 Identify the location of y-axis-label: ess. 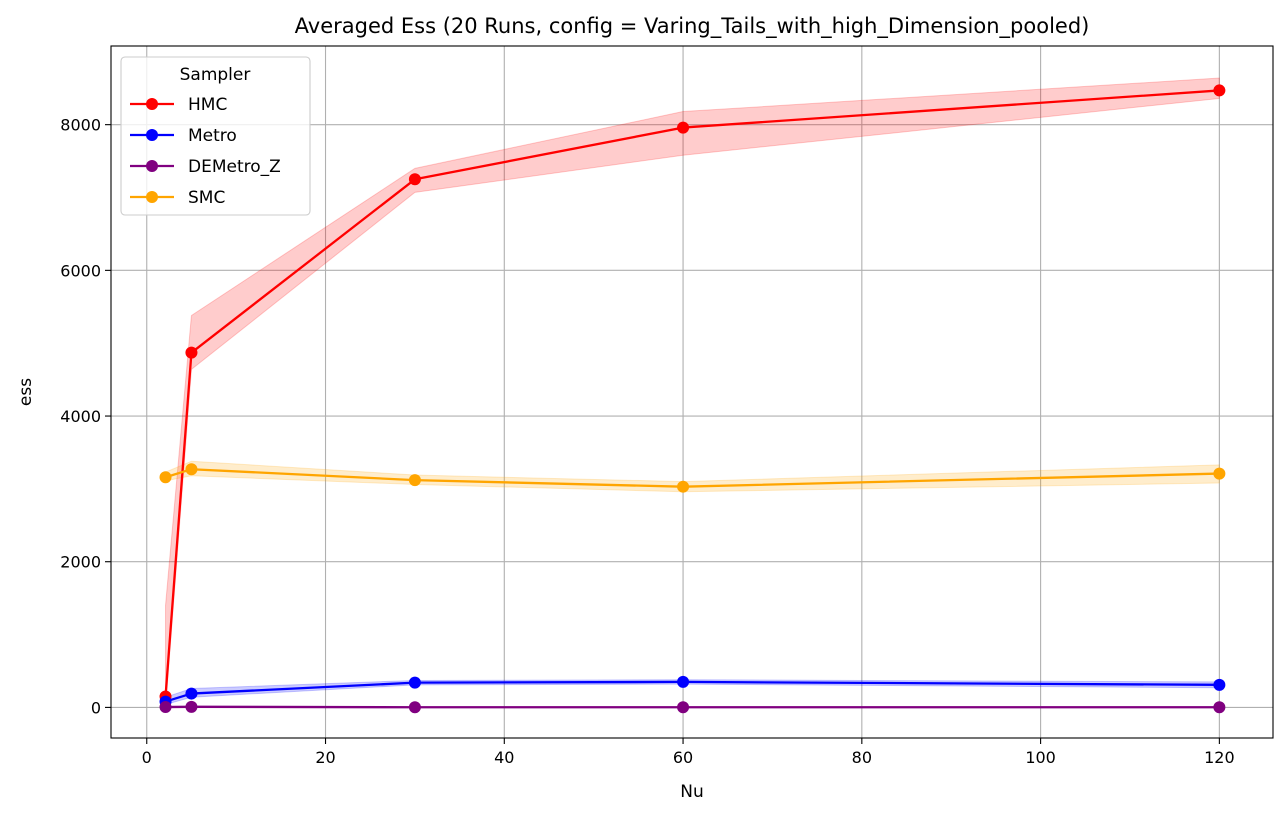
(26, 392).